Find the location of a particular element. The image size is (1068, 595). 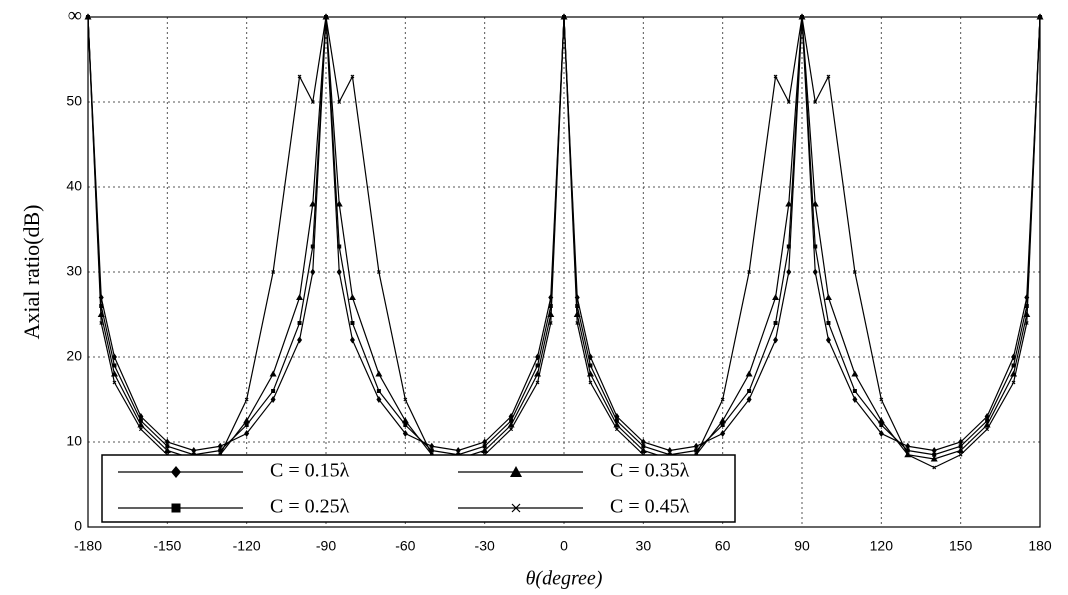

y-tick-label: ∞ is located at coordinates (75, 16).